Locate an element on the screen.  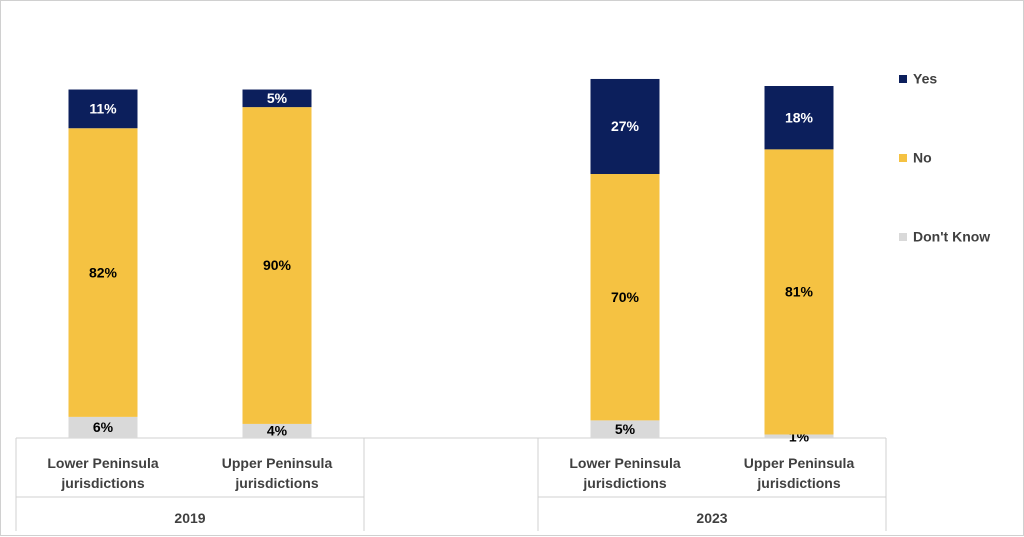
legend-swatch-yes is located at coordinates (903, 79).